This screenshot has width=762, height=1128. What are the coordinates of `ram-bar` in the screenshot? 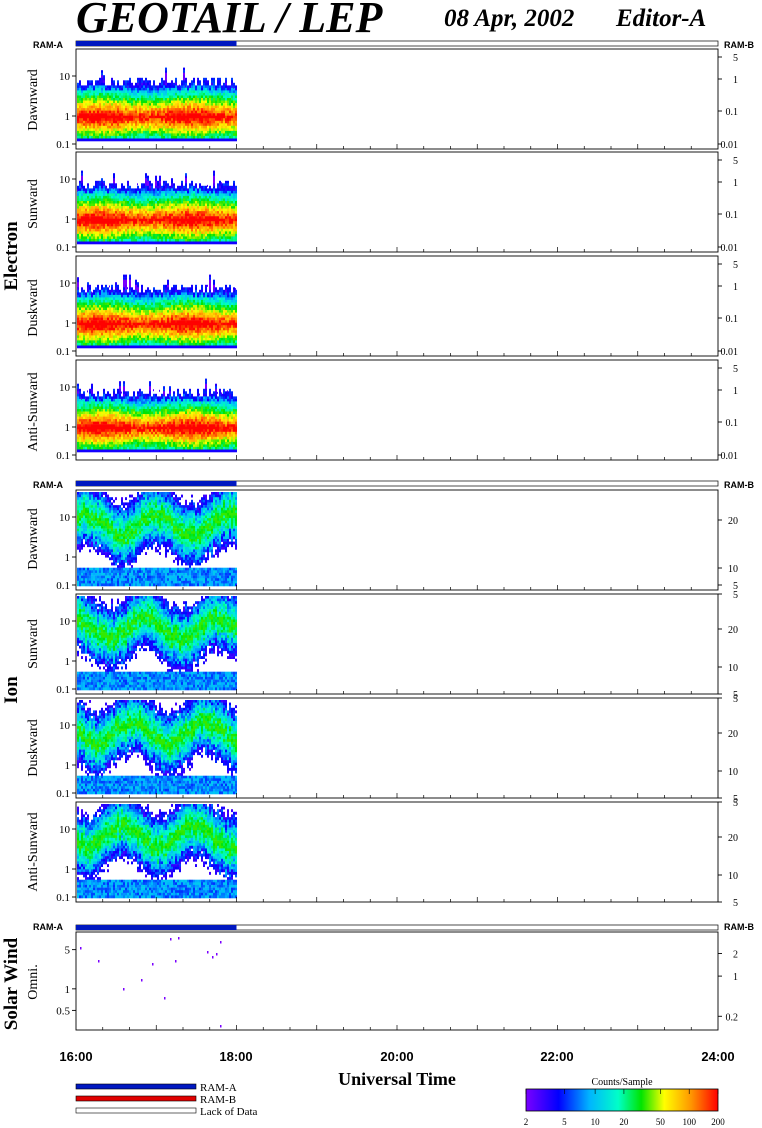 It's located at (397, 927).